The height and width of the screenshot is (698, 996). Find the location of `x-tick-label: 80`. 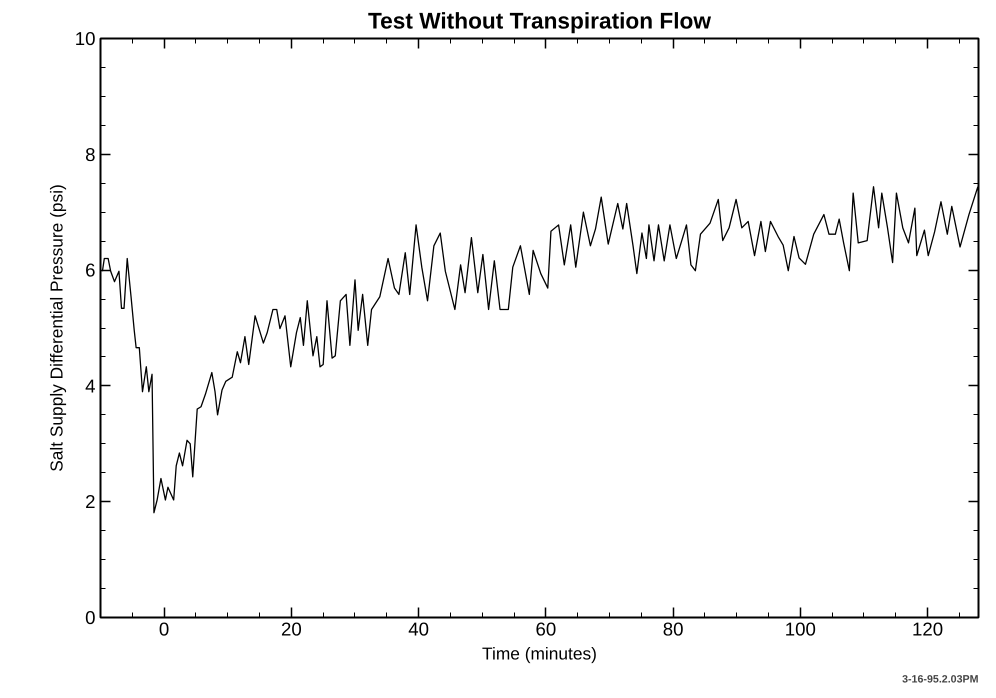

x-tick-label: 80 is located at coordinates (673, 629).